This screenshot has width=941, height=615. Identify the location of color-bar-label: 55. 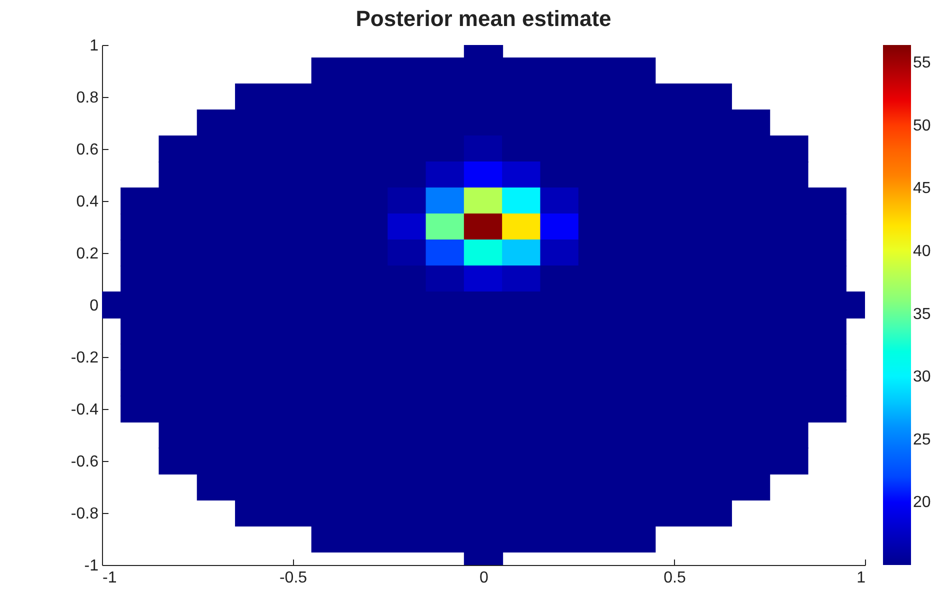
(922, 63).